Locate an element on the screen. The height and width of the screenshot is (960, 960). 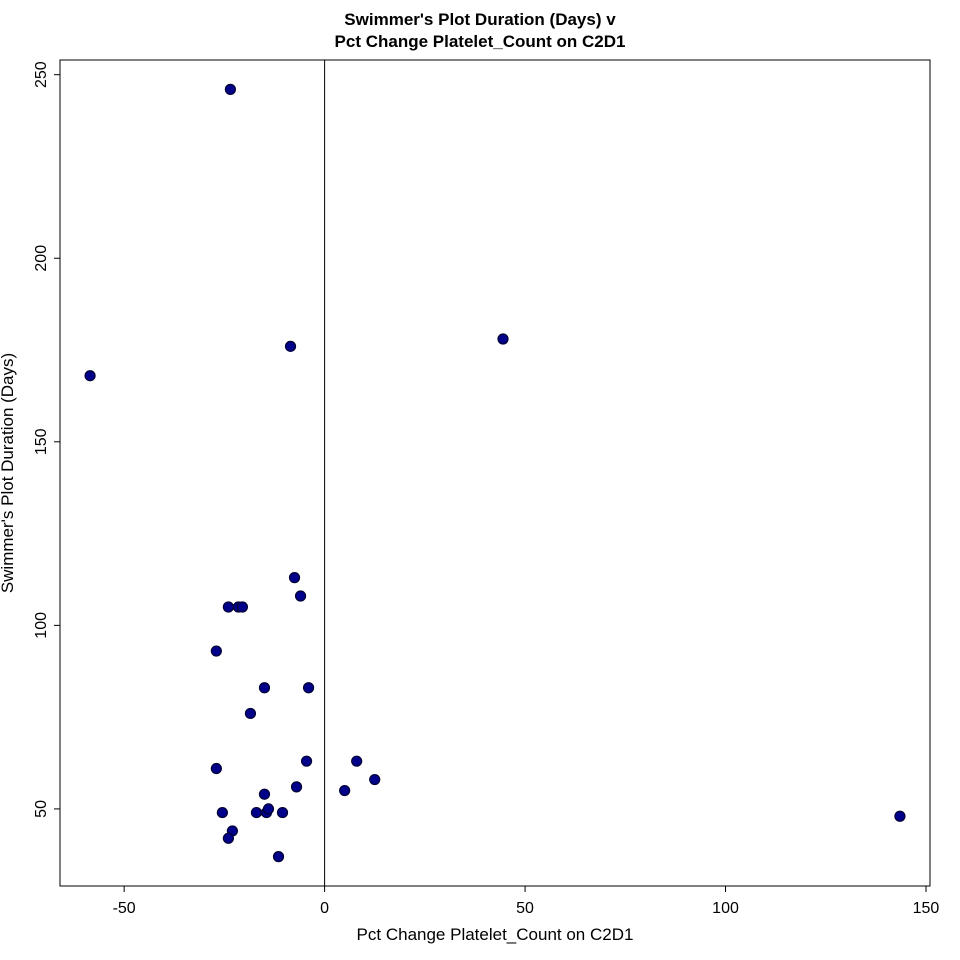
y-tick-label: 250 is located at coordinates (41, 74).